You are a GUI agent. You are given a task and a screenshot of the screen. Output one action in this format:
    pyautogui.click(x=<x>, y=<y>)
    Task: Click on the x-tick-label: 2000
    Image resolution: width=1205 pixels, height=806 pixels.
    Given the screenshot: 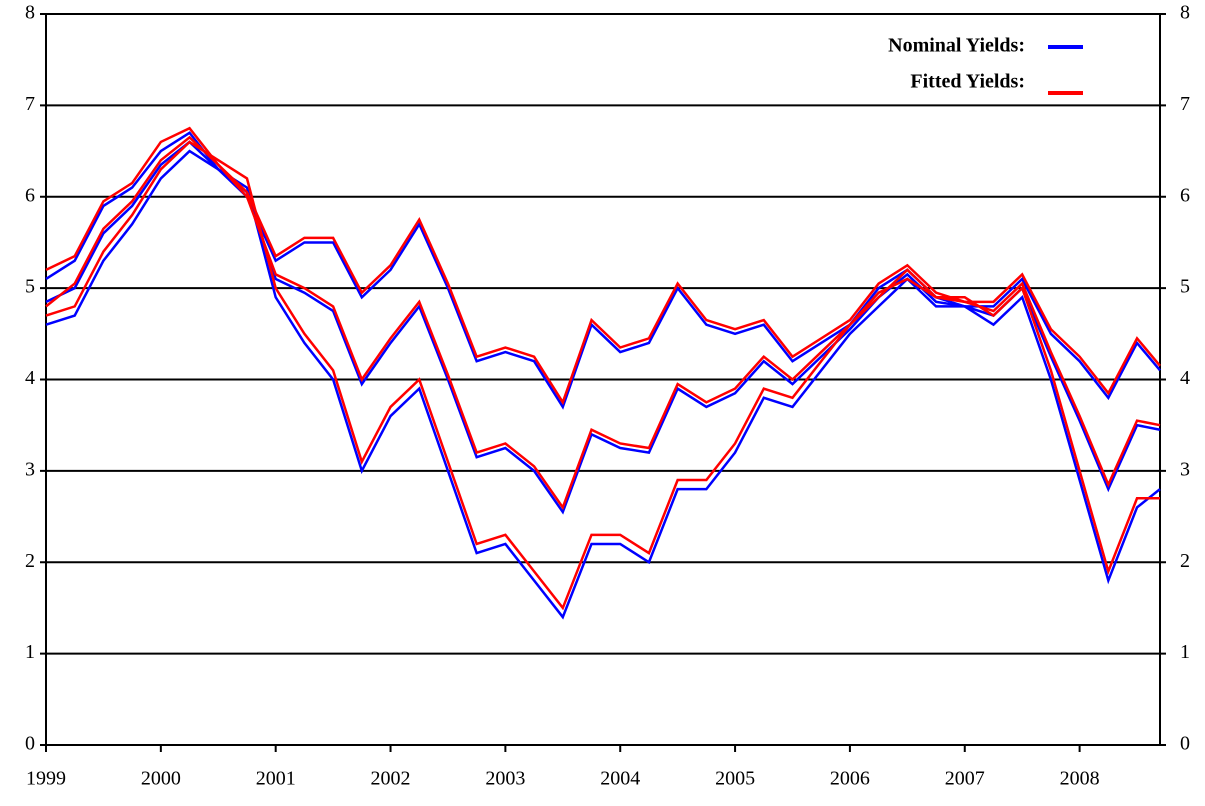 What is the action you would take?
    pyautogui.click(x=161, y=779)
    